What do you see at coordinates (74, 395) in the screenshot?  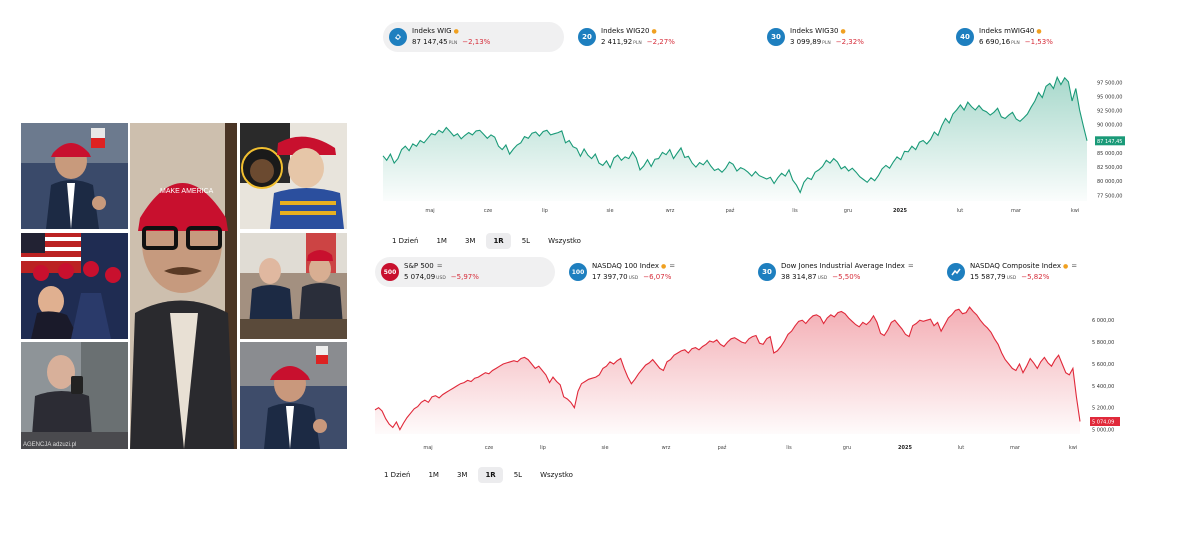 I see `photo-man-taking-photo: AGENCJA adzuzi.pl` at bounding box center [74, 395].